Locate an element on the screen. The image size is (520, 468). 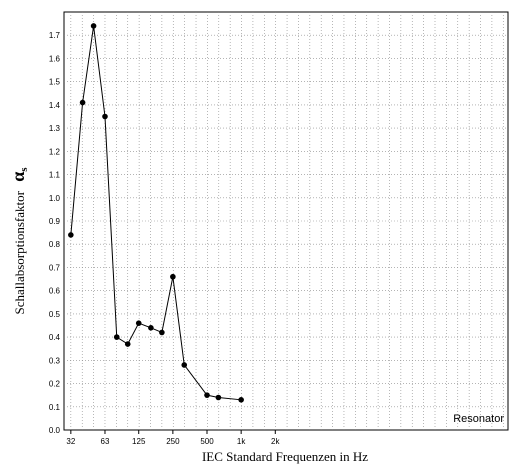
x-tick-labels: 32 63 125 250 500 1k 2k is located at coordinates (173, 438).